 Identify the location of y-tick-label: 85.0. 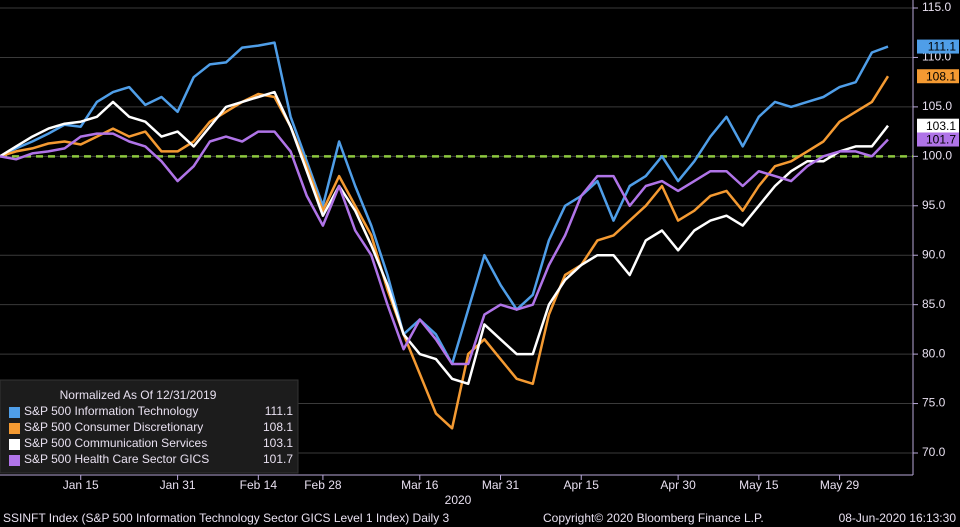
(934, 304).